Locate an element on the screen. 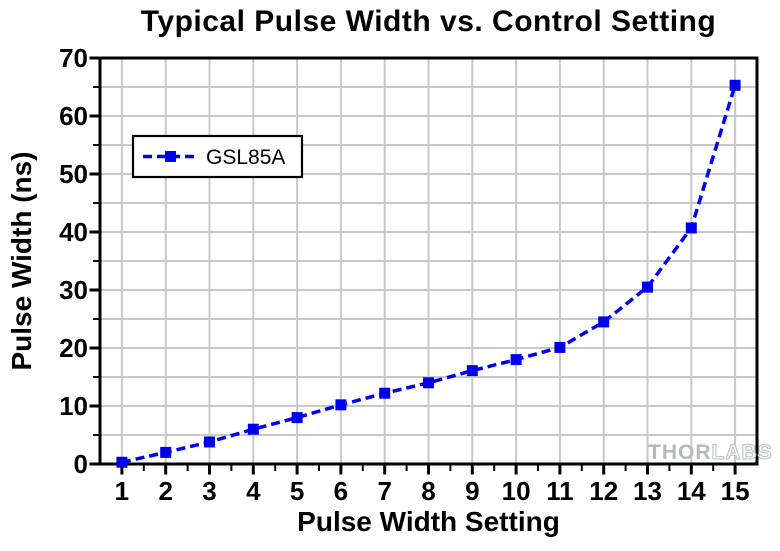 This screenshot has width=780, height=551. x-tick-label: 9 is located at coordinates (472, 491).